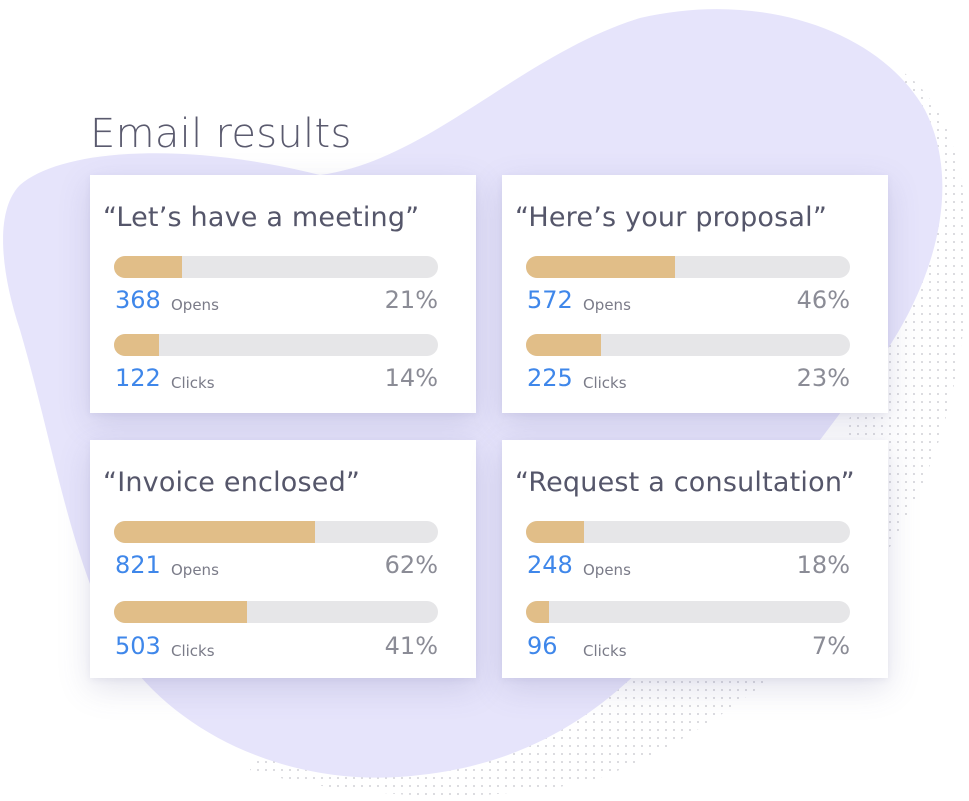  Describe the element at coordinates (138, 565) in the screenshot. I see `opens-count: 821` at that location.